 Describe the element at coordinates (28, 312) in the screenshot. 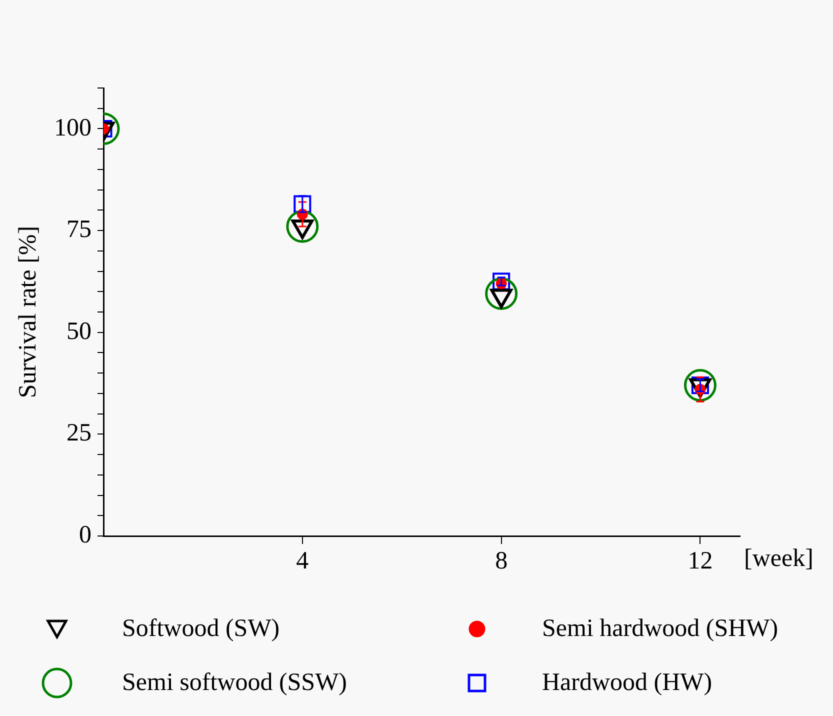

I see `y-axis-title: Survival rate [%]` at that location.